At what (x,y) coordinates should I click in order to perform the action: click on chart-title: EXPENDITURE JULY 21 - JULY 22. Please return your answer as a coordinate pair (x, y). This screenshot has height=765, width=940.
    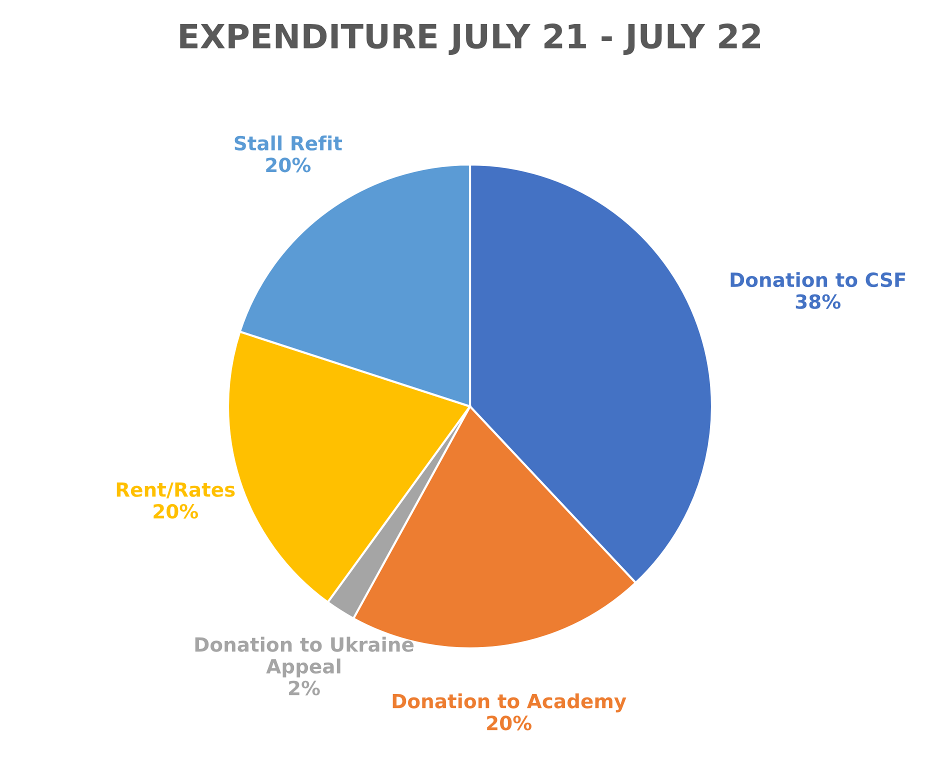
    Looking at the image, I should click on (470, 39).